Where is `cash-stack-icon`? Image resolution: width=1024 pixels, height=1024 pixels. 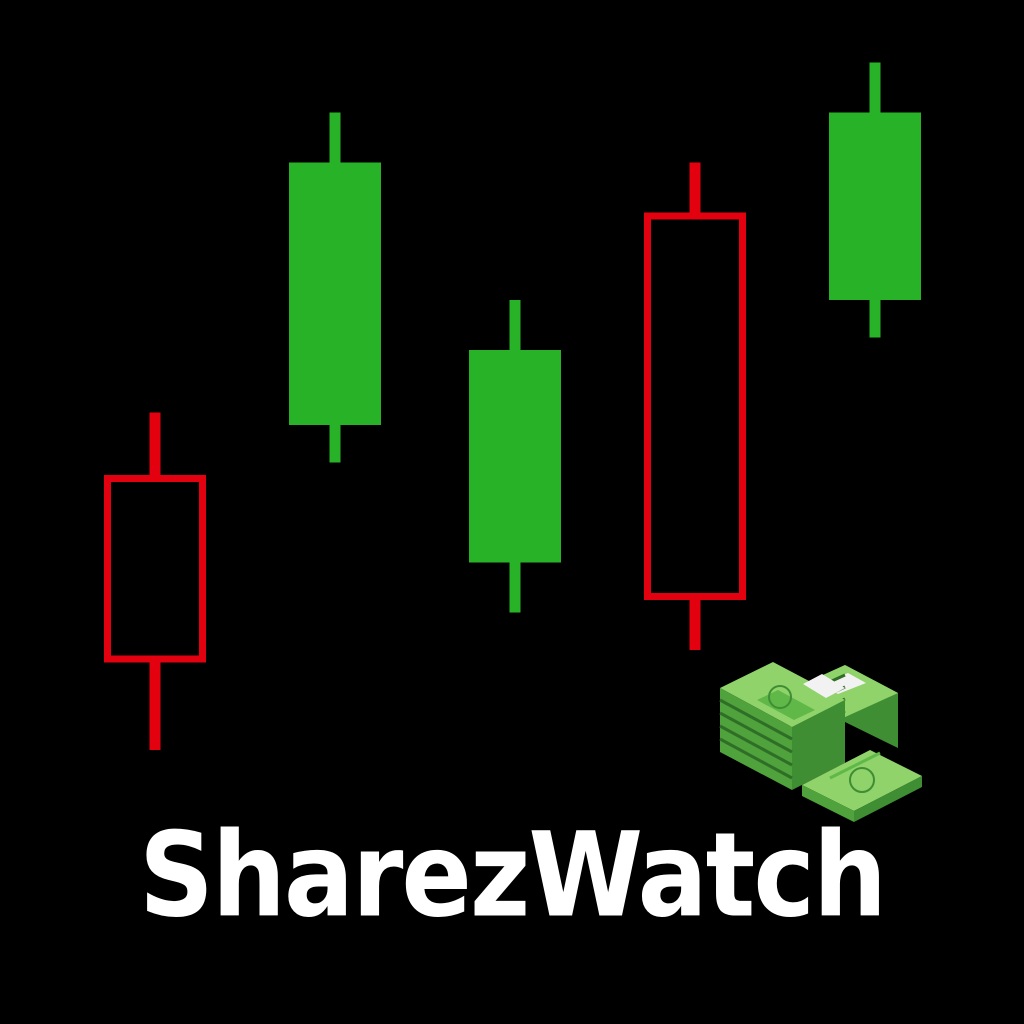 cash-stack-icon is located at coordinates (820, 742).